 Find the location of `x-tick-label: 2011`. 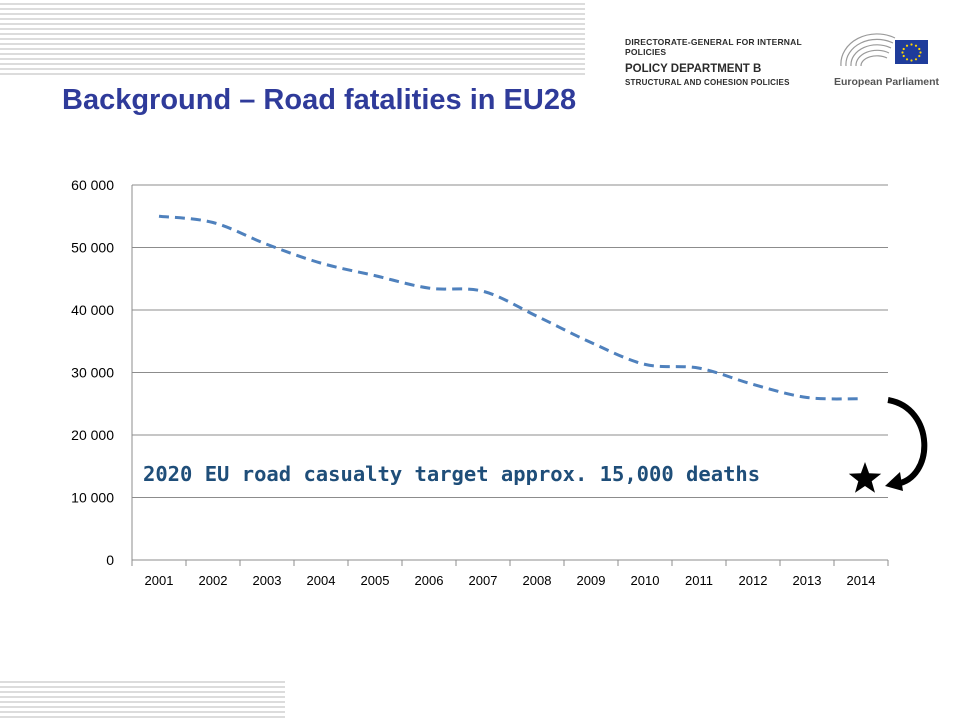

x-tick-label: 2011 is located at coordinates (699, 580).